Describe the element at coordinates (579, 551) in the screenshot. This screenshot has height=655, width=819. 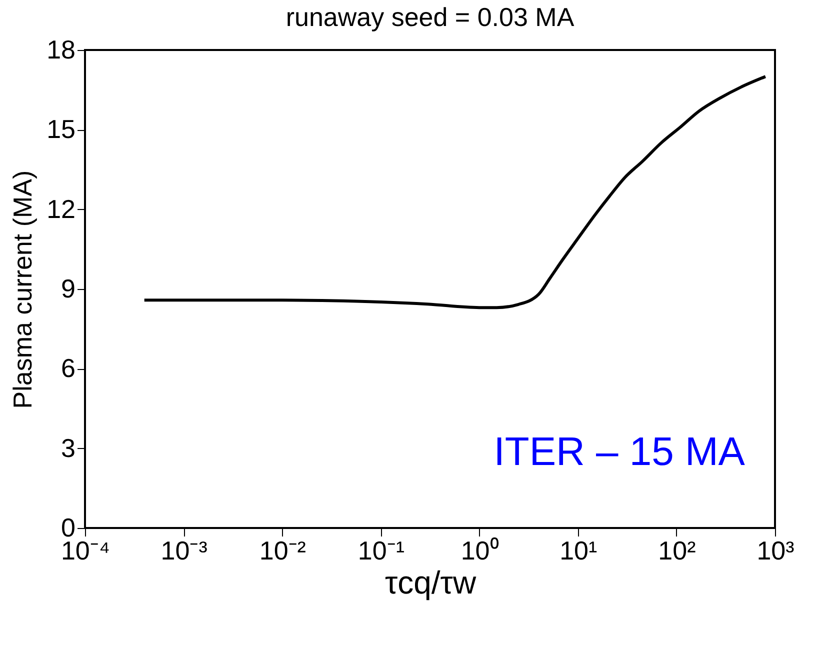
I see `x-tick-label: 10¹` at that location.